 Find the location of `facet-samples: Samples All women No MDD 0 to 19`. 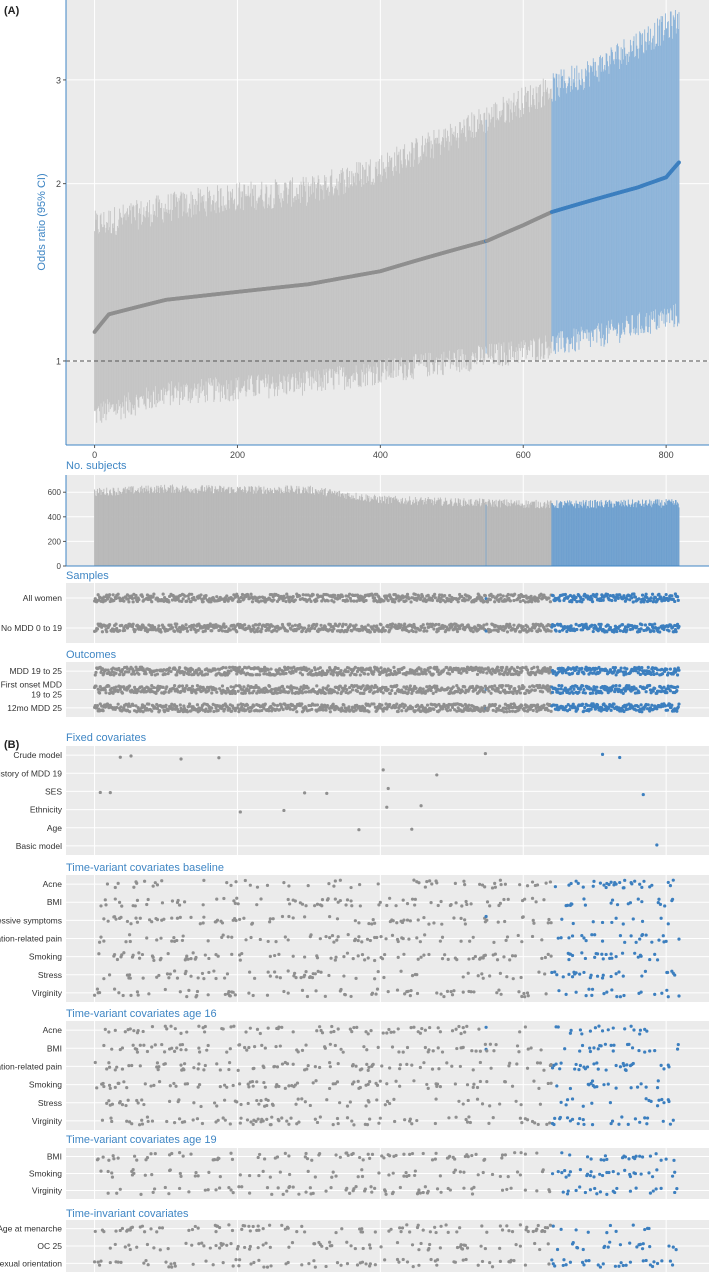

facet-samples: Samples All women No MDD 0 to 19 is located at coordinates (355, 606).